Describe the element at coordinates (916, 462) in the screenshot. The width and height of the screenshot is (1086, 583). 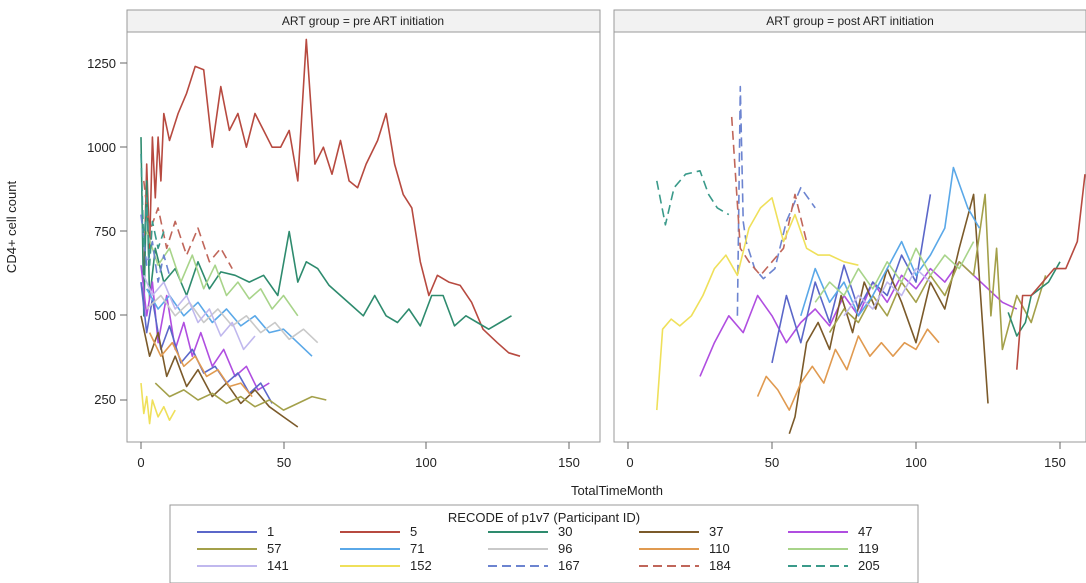
I see `x-tick-label-right-100: 100` at that location.